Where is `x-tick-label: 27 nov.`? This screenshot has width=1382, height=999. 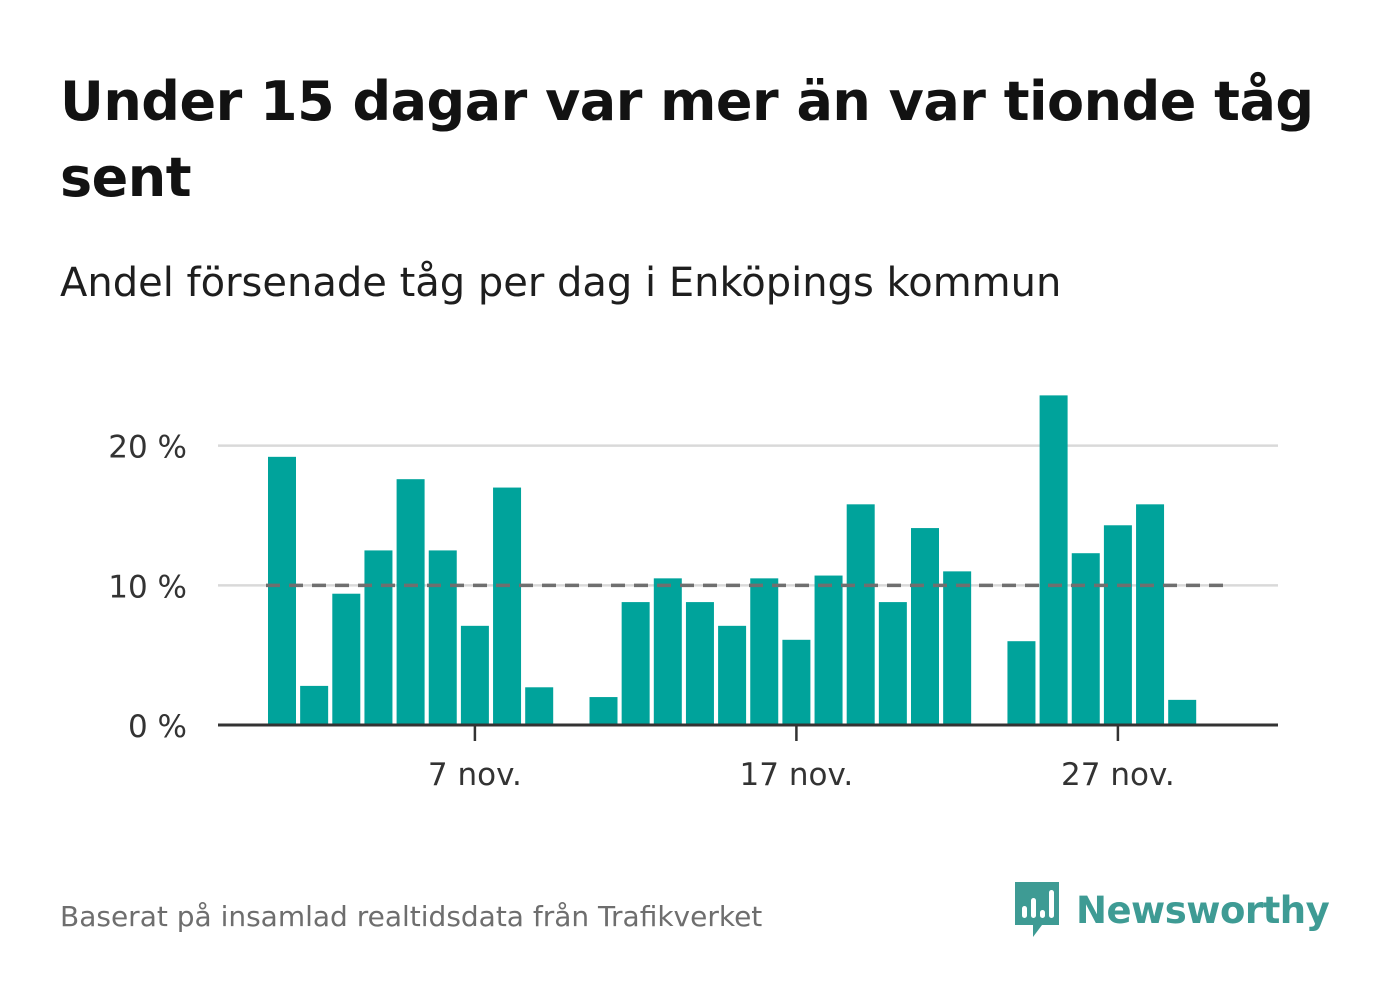
x-tick-label: 27 nov. is located at coordinates (1118, 775).